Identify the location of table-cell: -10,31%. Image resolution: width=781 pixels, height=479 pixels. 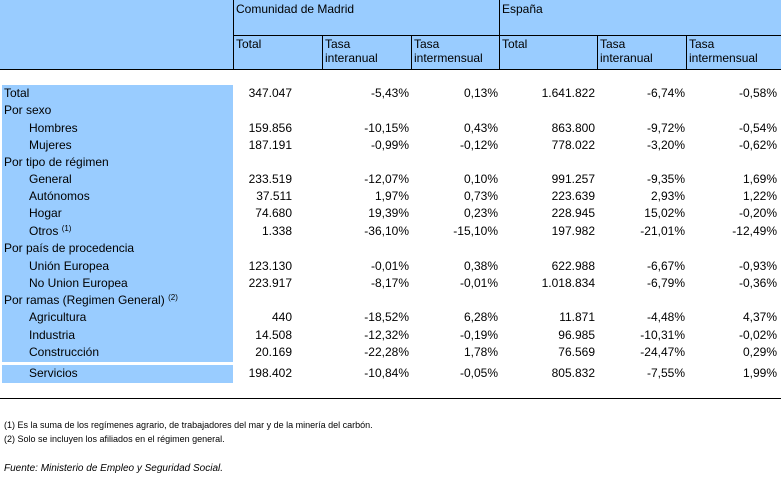
(662, 335).